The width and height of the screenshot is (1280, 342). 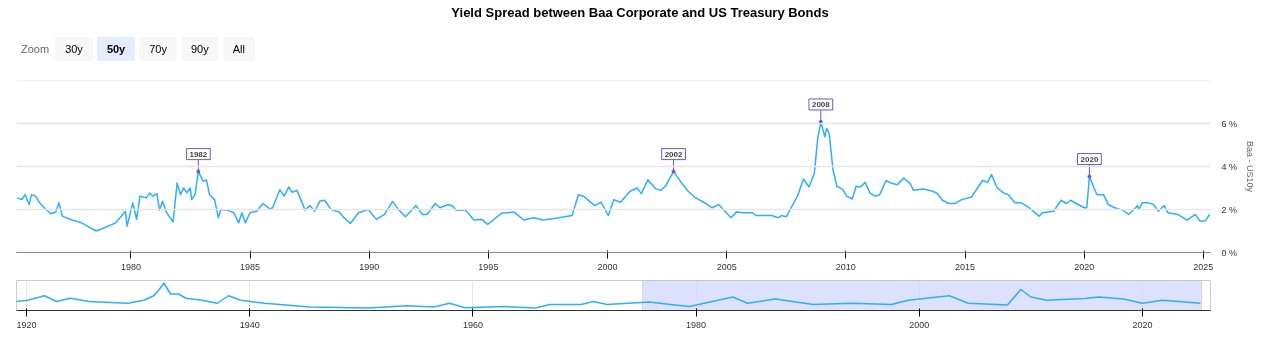 I want to click on text: 90y, so click(x=199, y=49).